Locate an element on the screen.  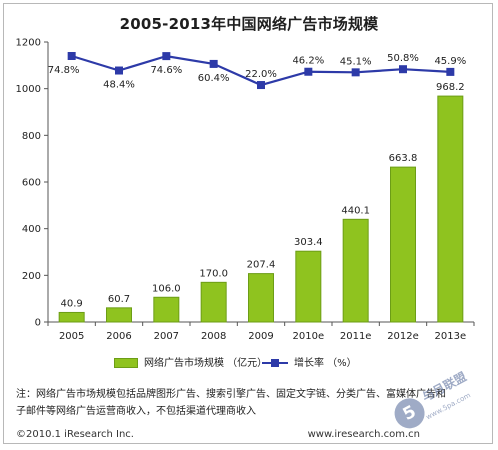
bar-value-label: 440.1 is located at coordinates (355, 210).